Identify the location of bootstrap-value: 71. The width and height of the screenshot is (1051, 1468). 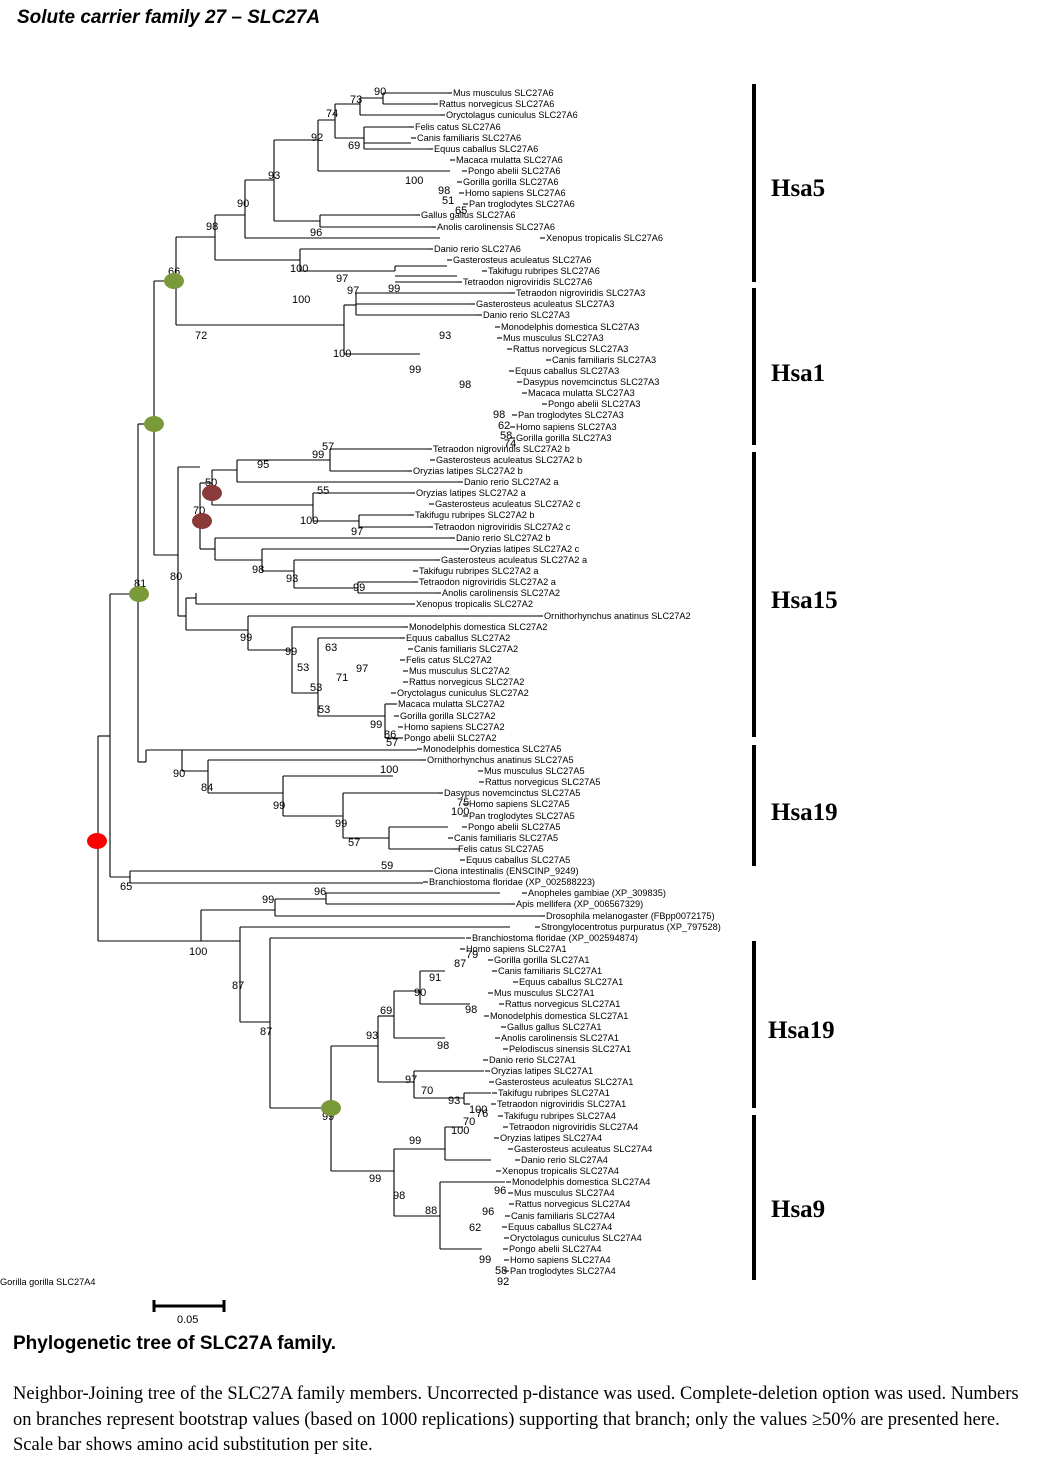
(342, 678).